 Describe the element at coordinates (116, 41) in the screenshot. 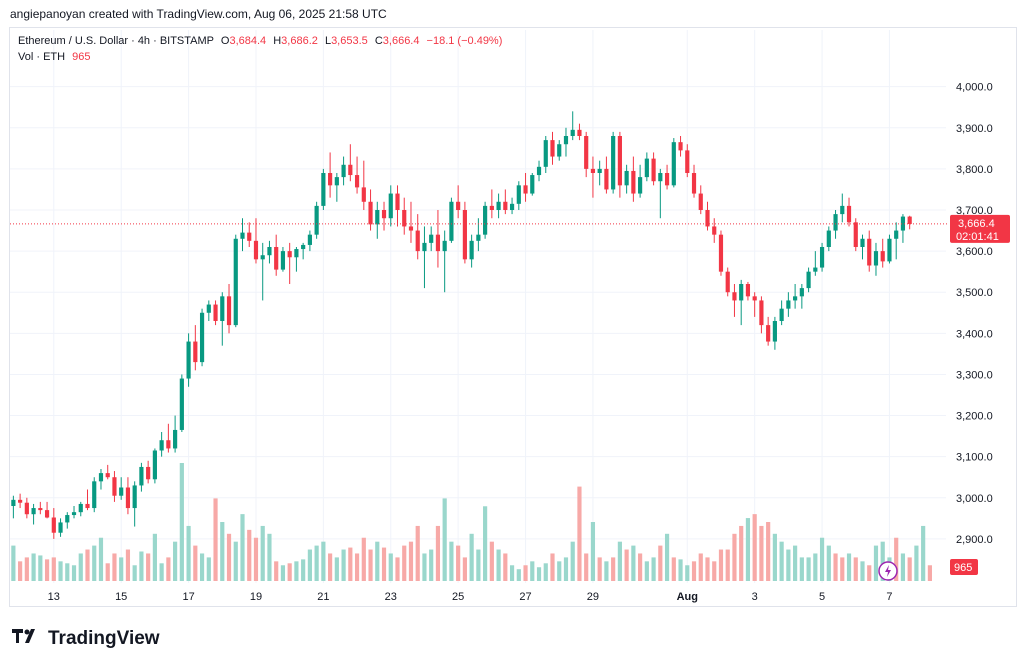

I see `symbol-label: Ethereum / U.S. Dollar · 4h · BITSTAMP` at that location.